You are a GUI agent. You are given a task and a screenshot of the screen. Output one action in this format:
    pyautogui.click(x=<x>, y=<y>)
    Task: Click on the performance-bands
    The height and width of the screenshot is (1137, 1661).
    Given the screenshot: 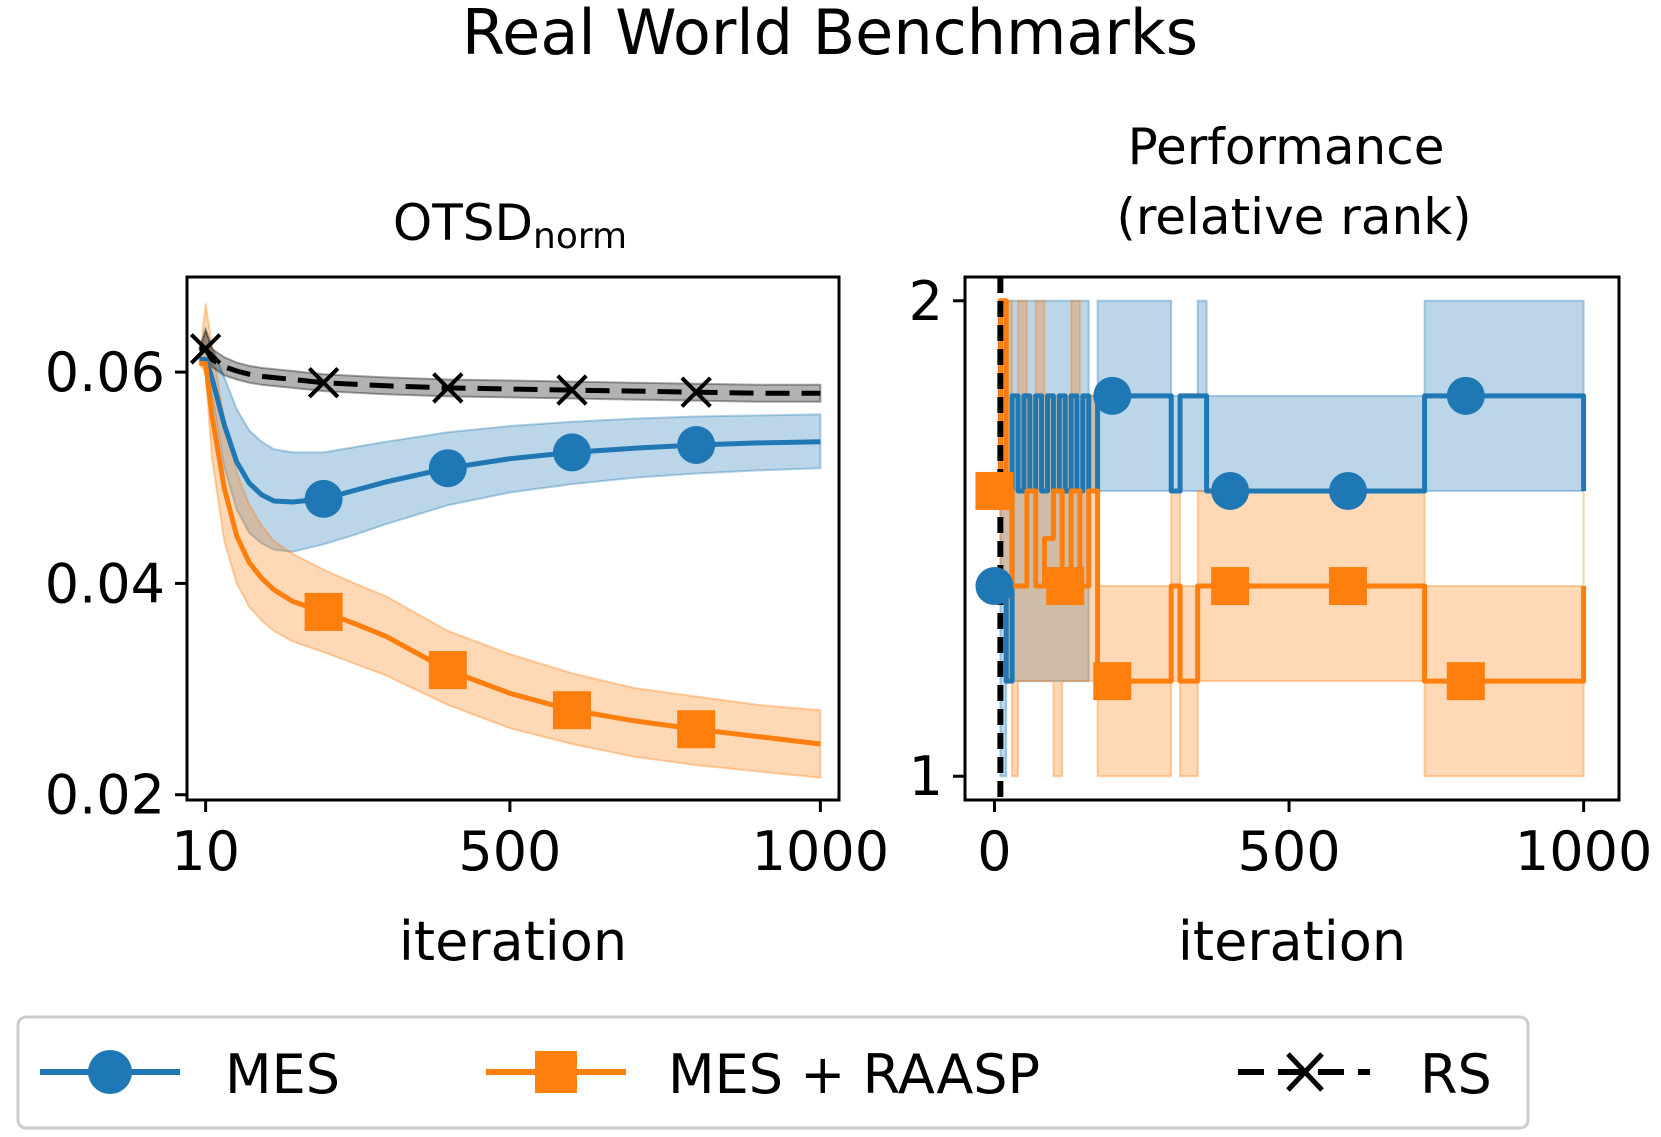 What is the action you would take?
    pyautogui.click(x=1289, y=538)
    